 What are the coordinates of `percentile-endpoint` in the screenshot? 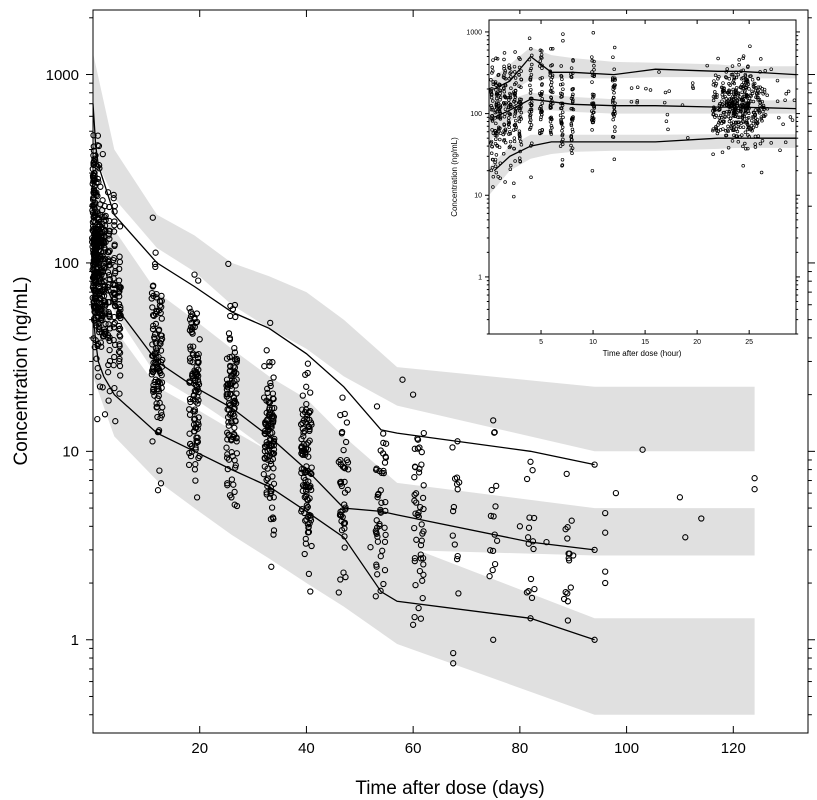 It's located at (594, 550).